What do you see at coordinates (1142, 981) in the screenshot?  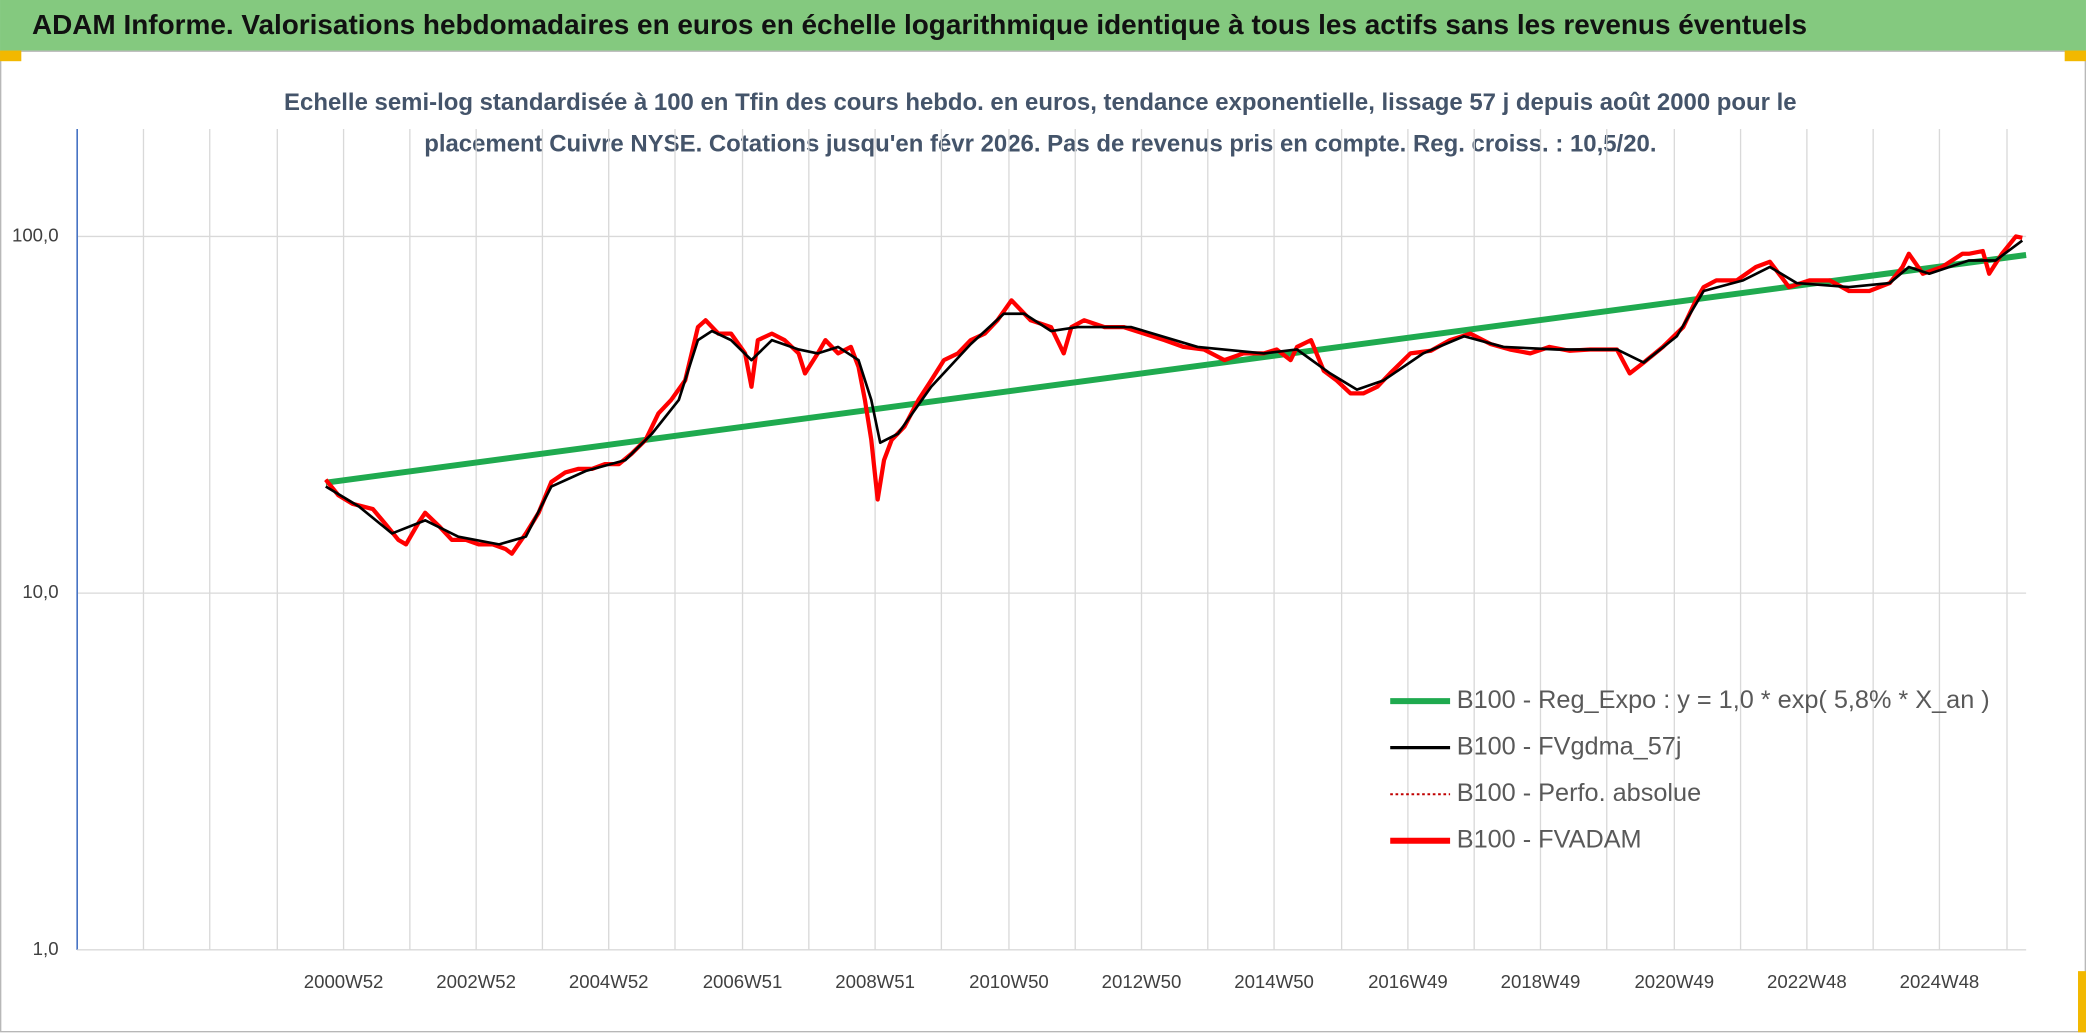 I see `x-tick-label: 2012W50` at bounding box center [1142, 981].